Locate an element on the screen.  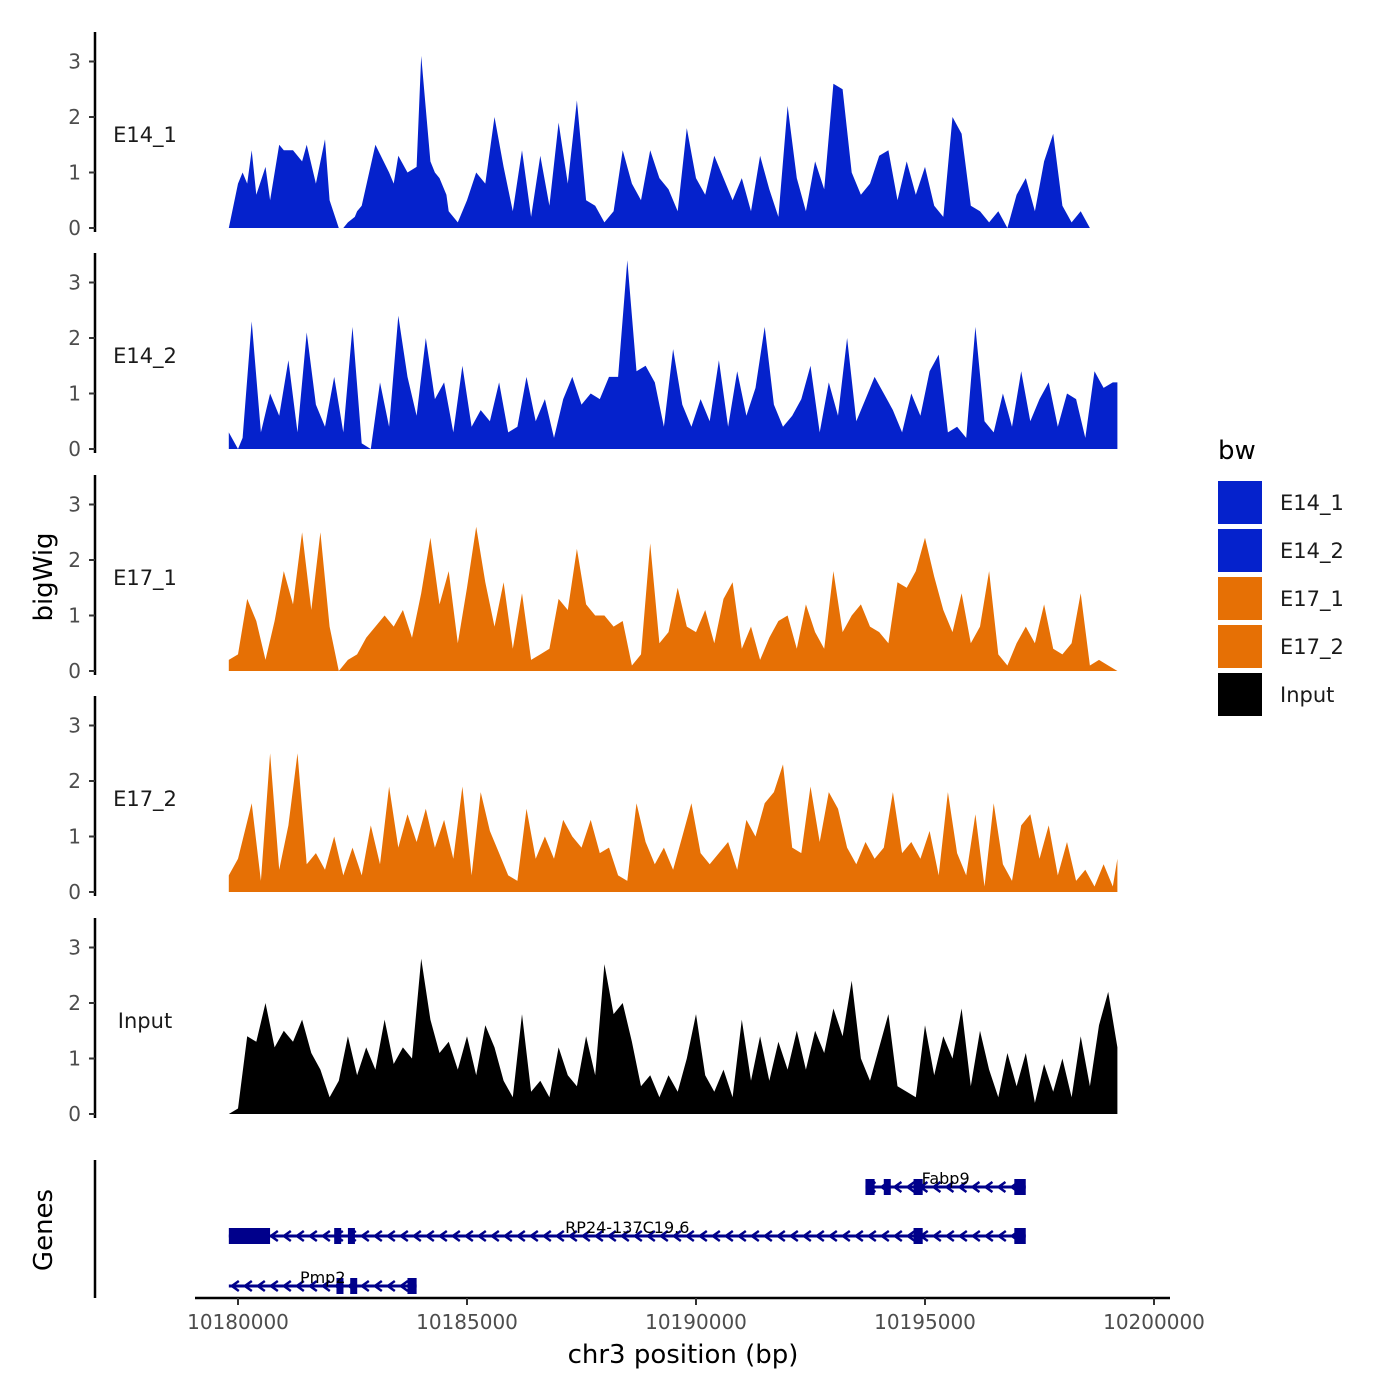
track-label-e17-2: E17_2 is located at coordinates (145, 799).